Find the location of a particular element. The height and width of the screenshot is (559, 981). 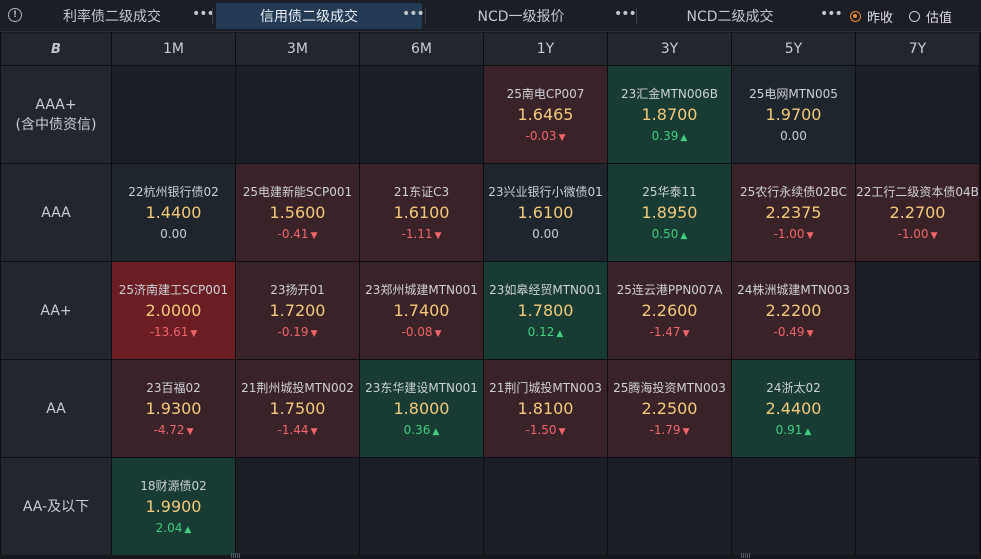

bond-change: -0.08 ▼ is located at coordinates (422, 332).